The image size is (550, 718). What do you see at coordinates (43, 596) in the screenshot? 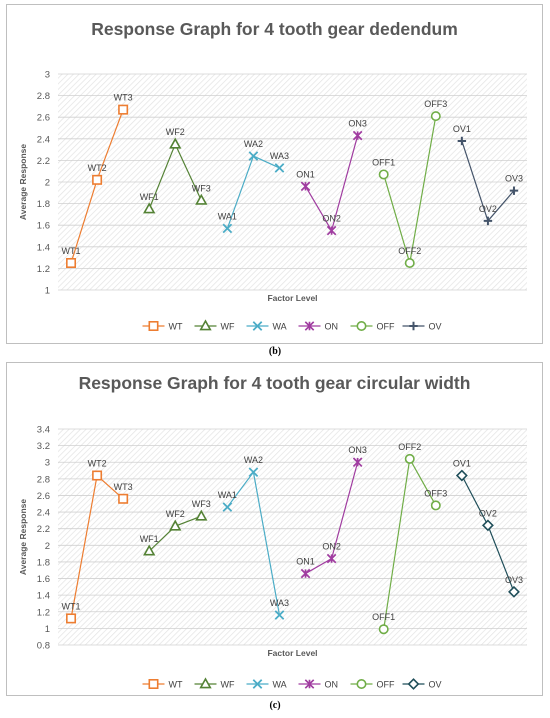
I see `y-tick-label: 1.4` at bounding box center [43, 596].